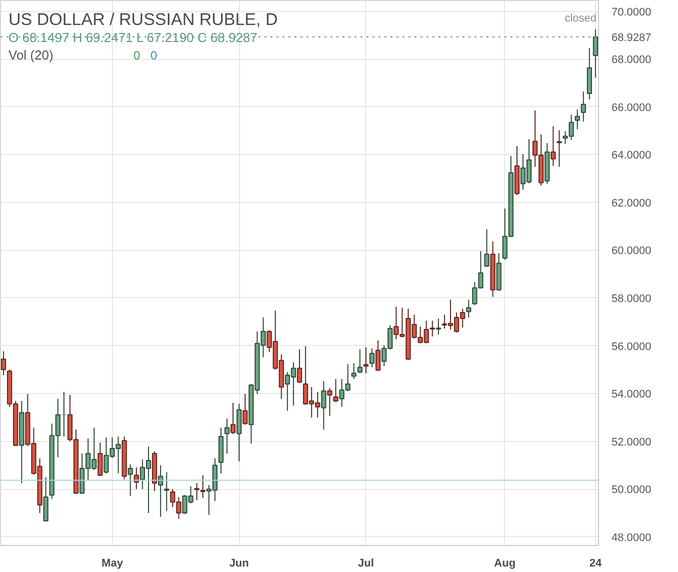 The width and height of the screenshot is (678, 572). I want to click on y-tick-label: 52.0000, so click(632, 442).